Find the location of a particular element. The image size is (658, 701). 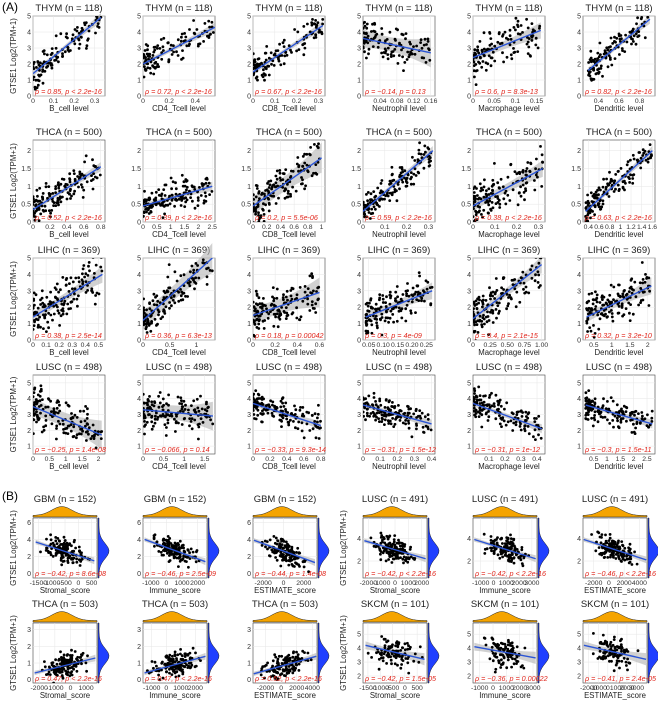

y-tick-label: 0 is located at coordinates (29, 223).